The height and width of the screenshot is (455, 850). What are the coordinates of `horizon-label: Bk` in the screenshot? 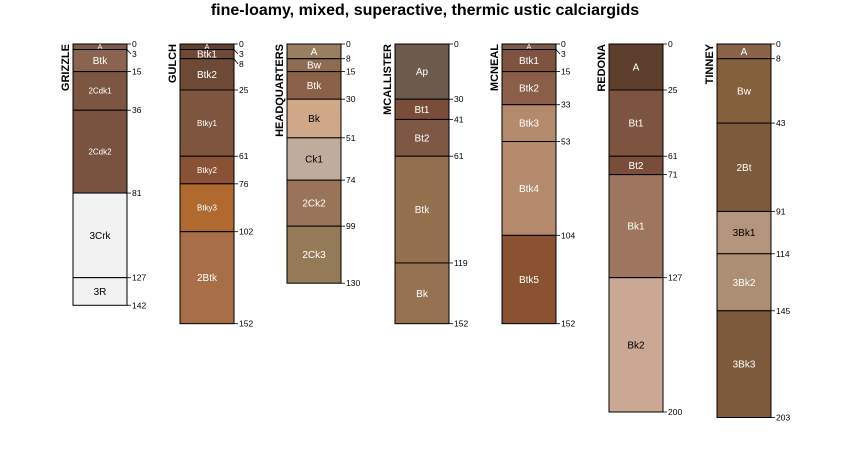 It's located at (422, 294).